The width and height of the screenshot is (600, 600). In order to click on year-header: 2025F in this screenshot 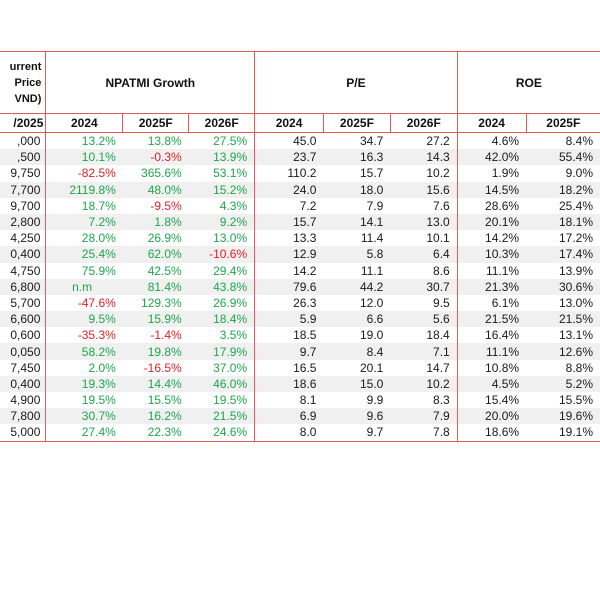, I will do `click(562, 123)`.